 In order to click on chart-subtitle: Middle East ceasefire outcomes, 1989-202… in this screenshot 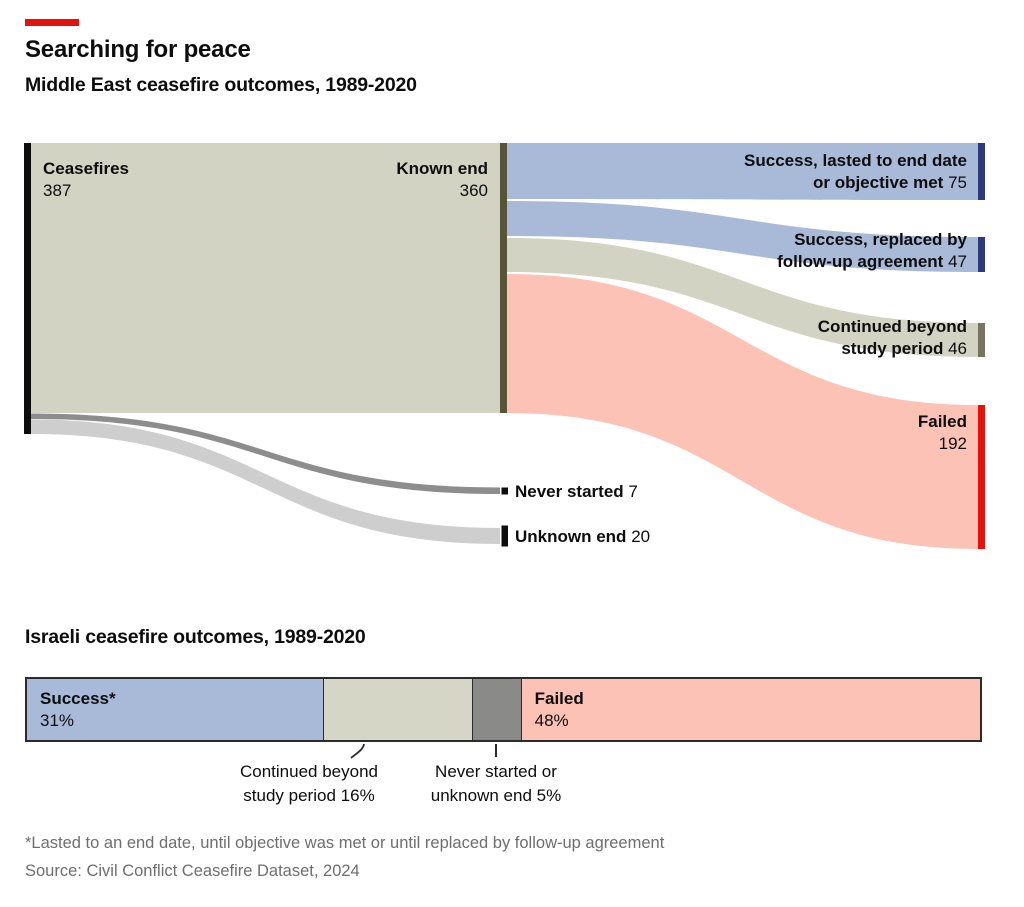, I will do `click(221, 85)`.